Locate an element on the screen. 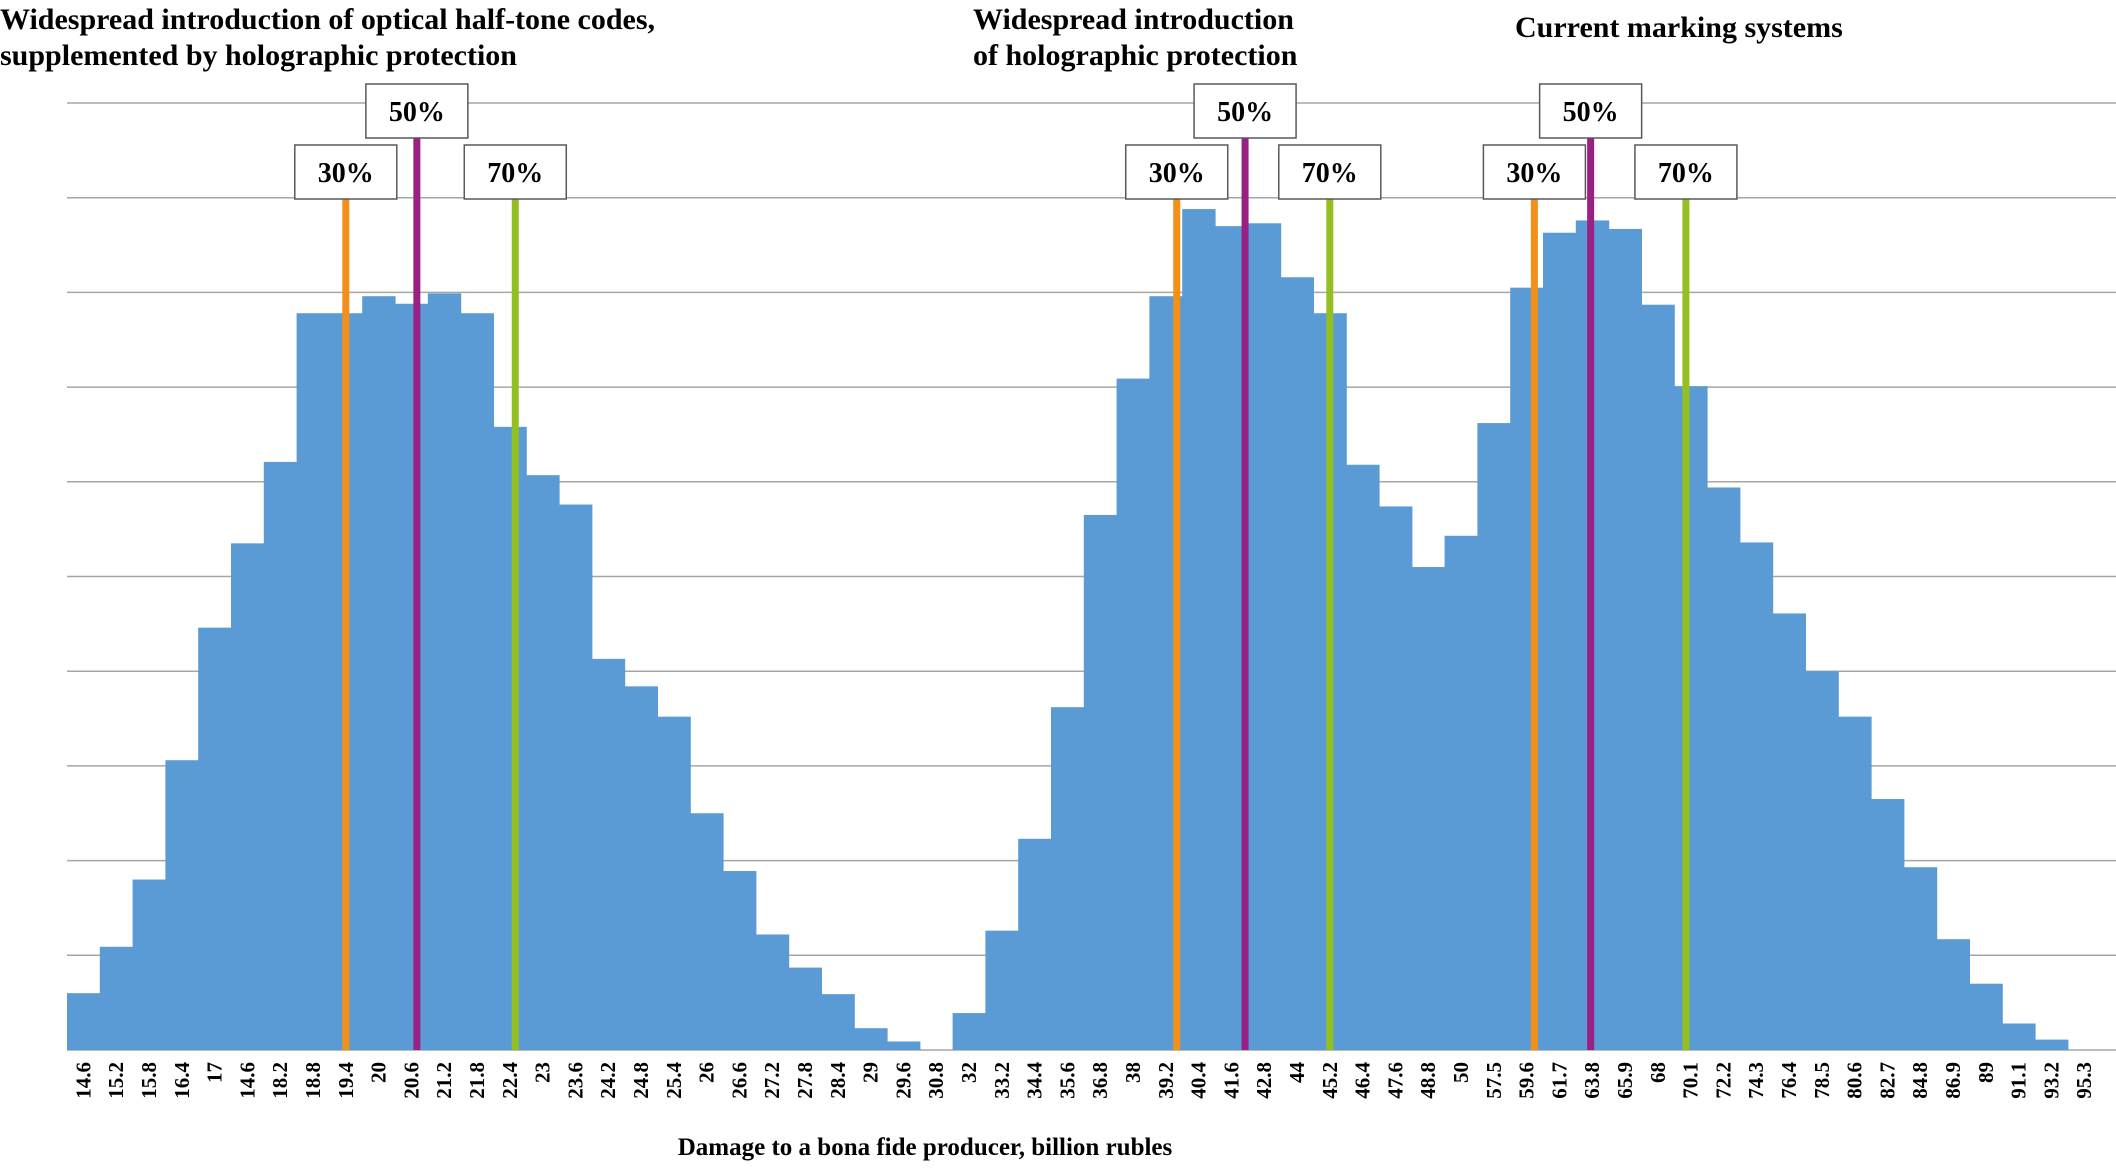 The height and width of the screenshot is (1170, 2116). group-2-title-line-1: Widespread introduction is located at coordinates (1133, 19).